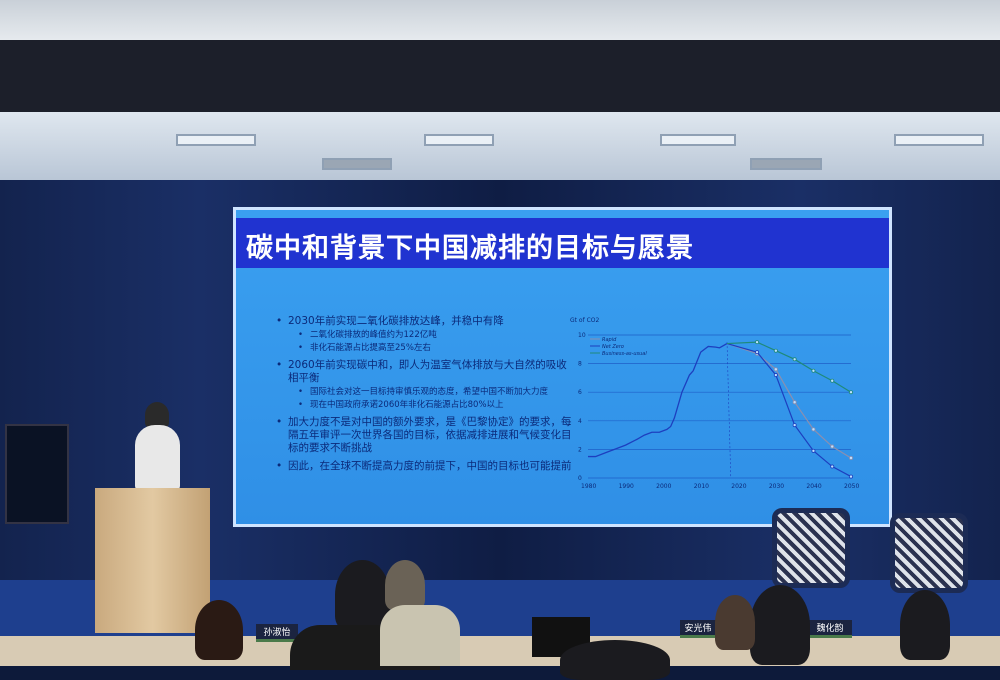 The height and width of the screenshot is (680, 1000). I want to click on legend-label: Rapid, so click(609, 340).